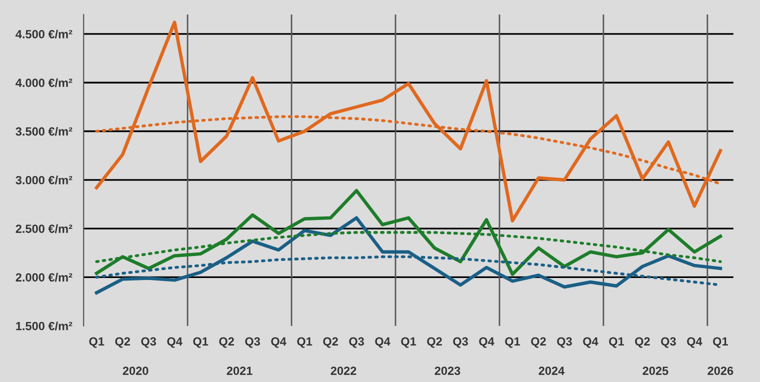  I want to click on text: 2023, so click(447, 371).